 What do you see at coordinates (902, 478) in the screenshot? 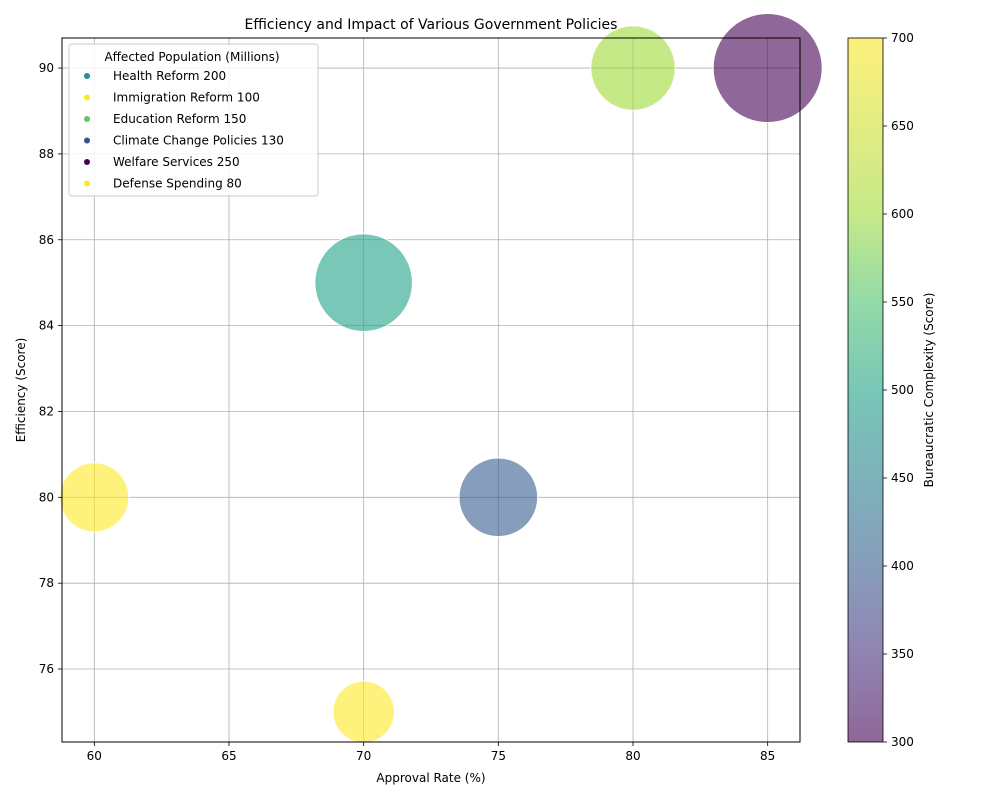
I see `colorbar-tick-label: 450` at bounding box center [902, 478].